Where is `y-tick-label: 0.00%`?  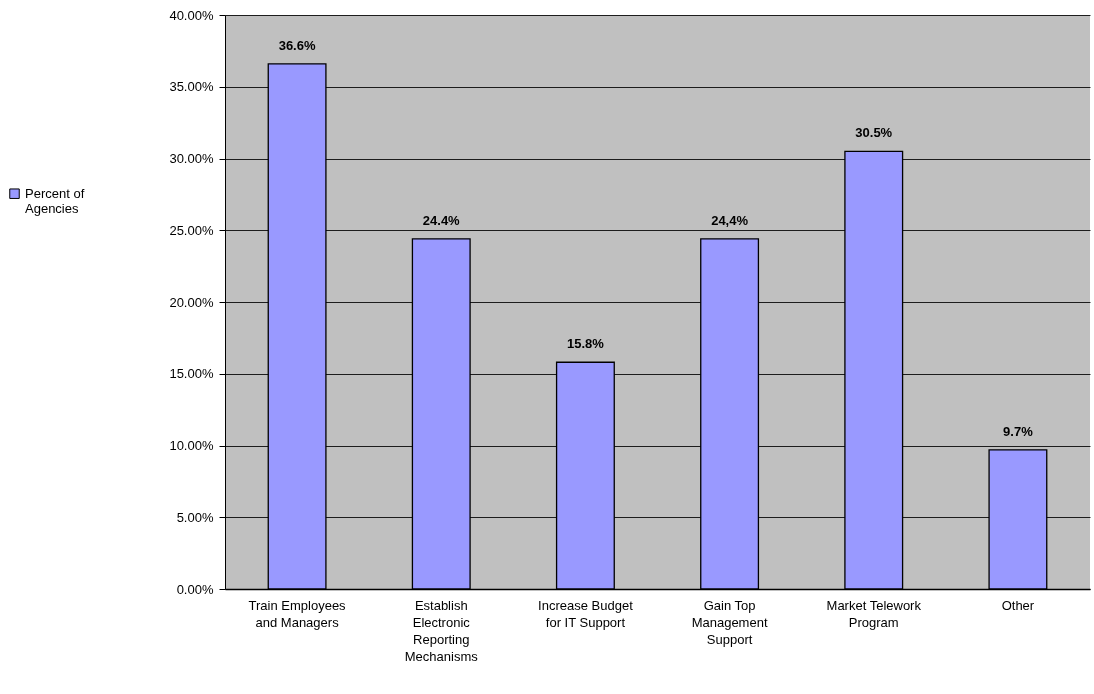 y-tick-label: 0.00% is located at coordinates (195, 589).